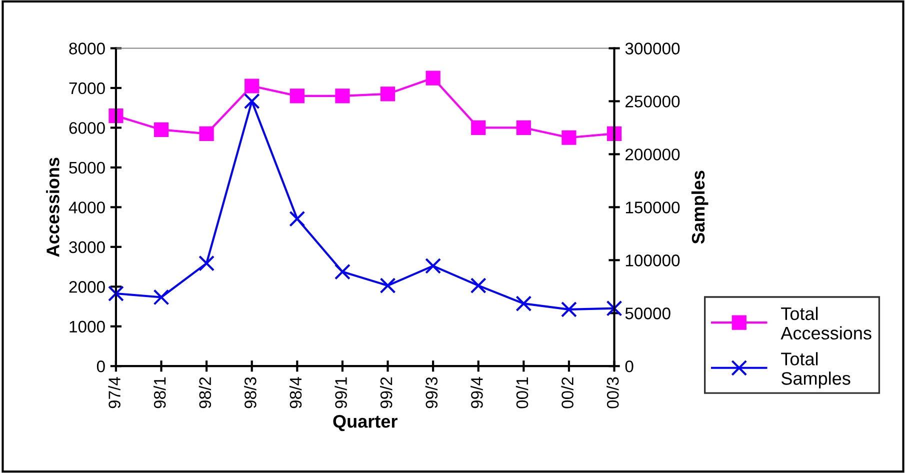 The height and width of the screenshot is (473, 906). I want to click on y-tick-label: 8000, so click(87, 48).